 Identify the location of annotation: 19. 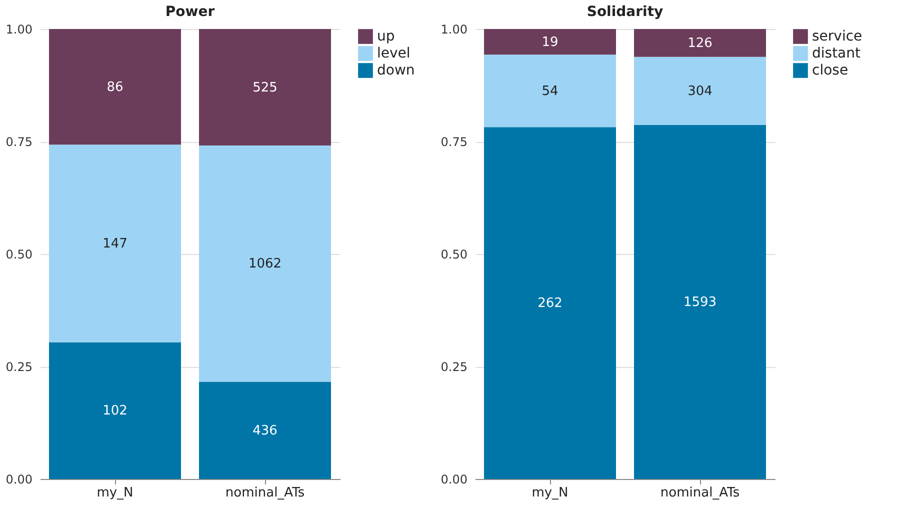
(550, 42).